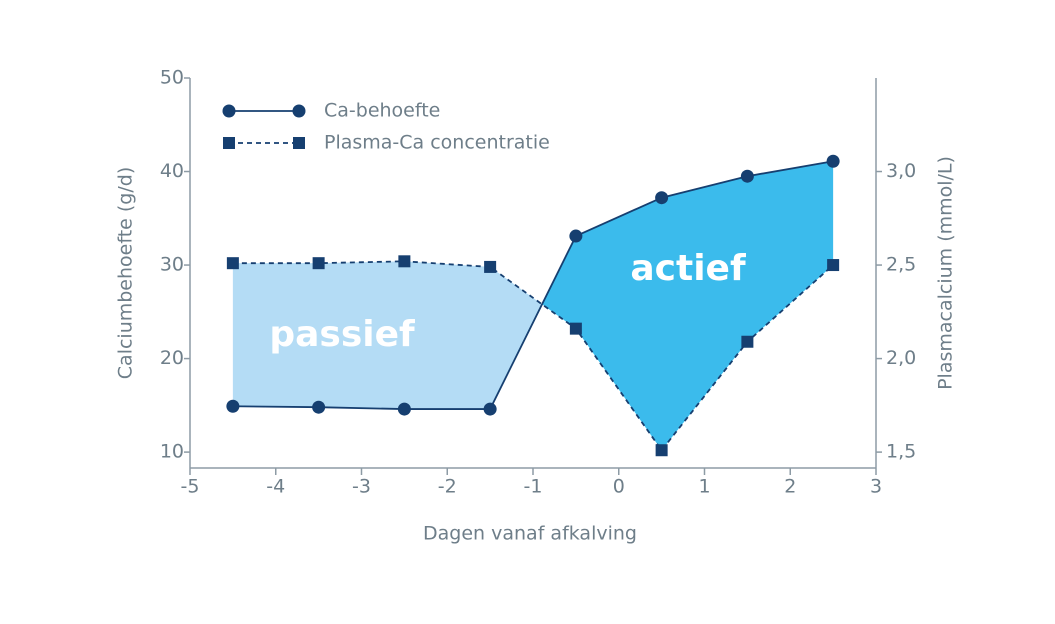 The width and height of the screenshot is (1055, 624). Describe the element at coordinates (876, 487) in the screenshot. I see `x-tick-label: 3` at that location.